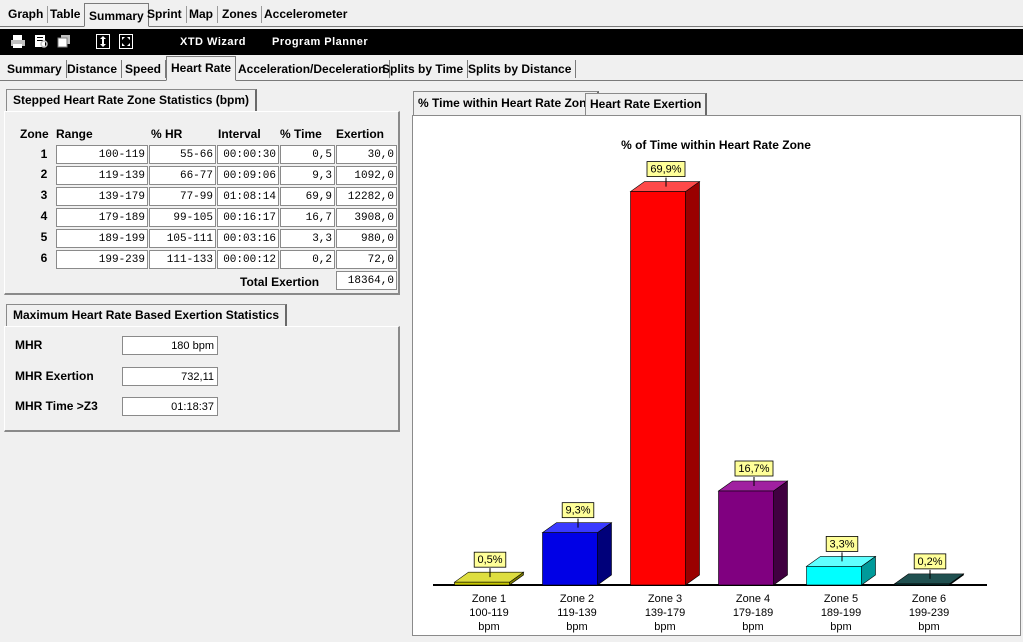  What do you see at coordinates (182, 238) in the screenshot?
I see `hr-cell: 105-111` at bounding box center [182, 238].